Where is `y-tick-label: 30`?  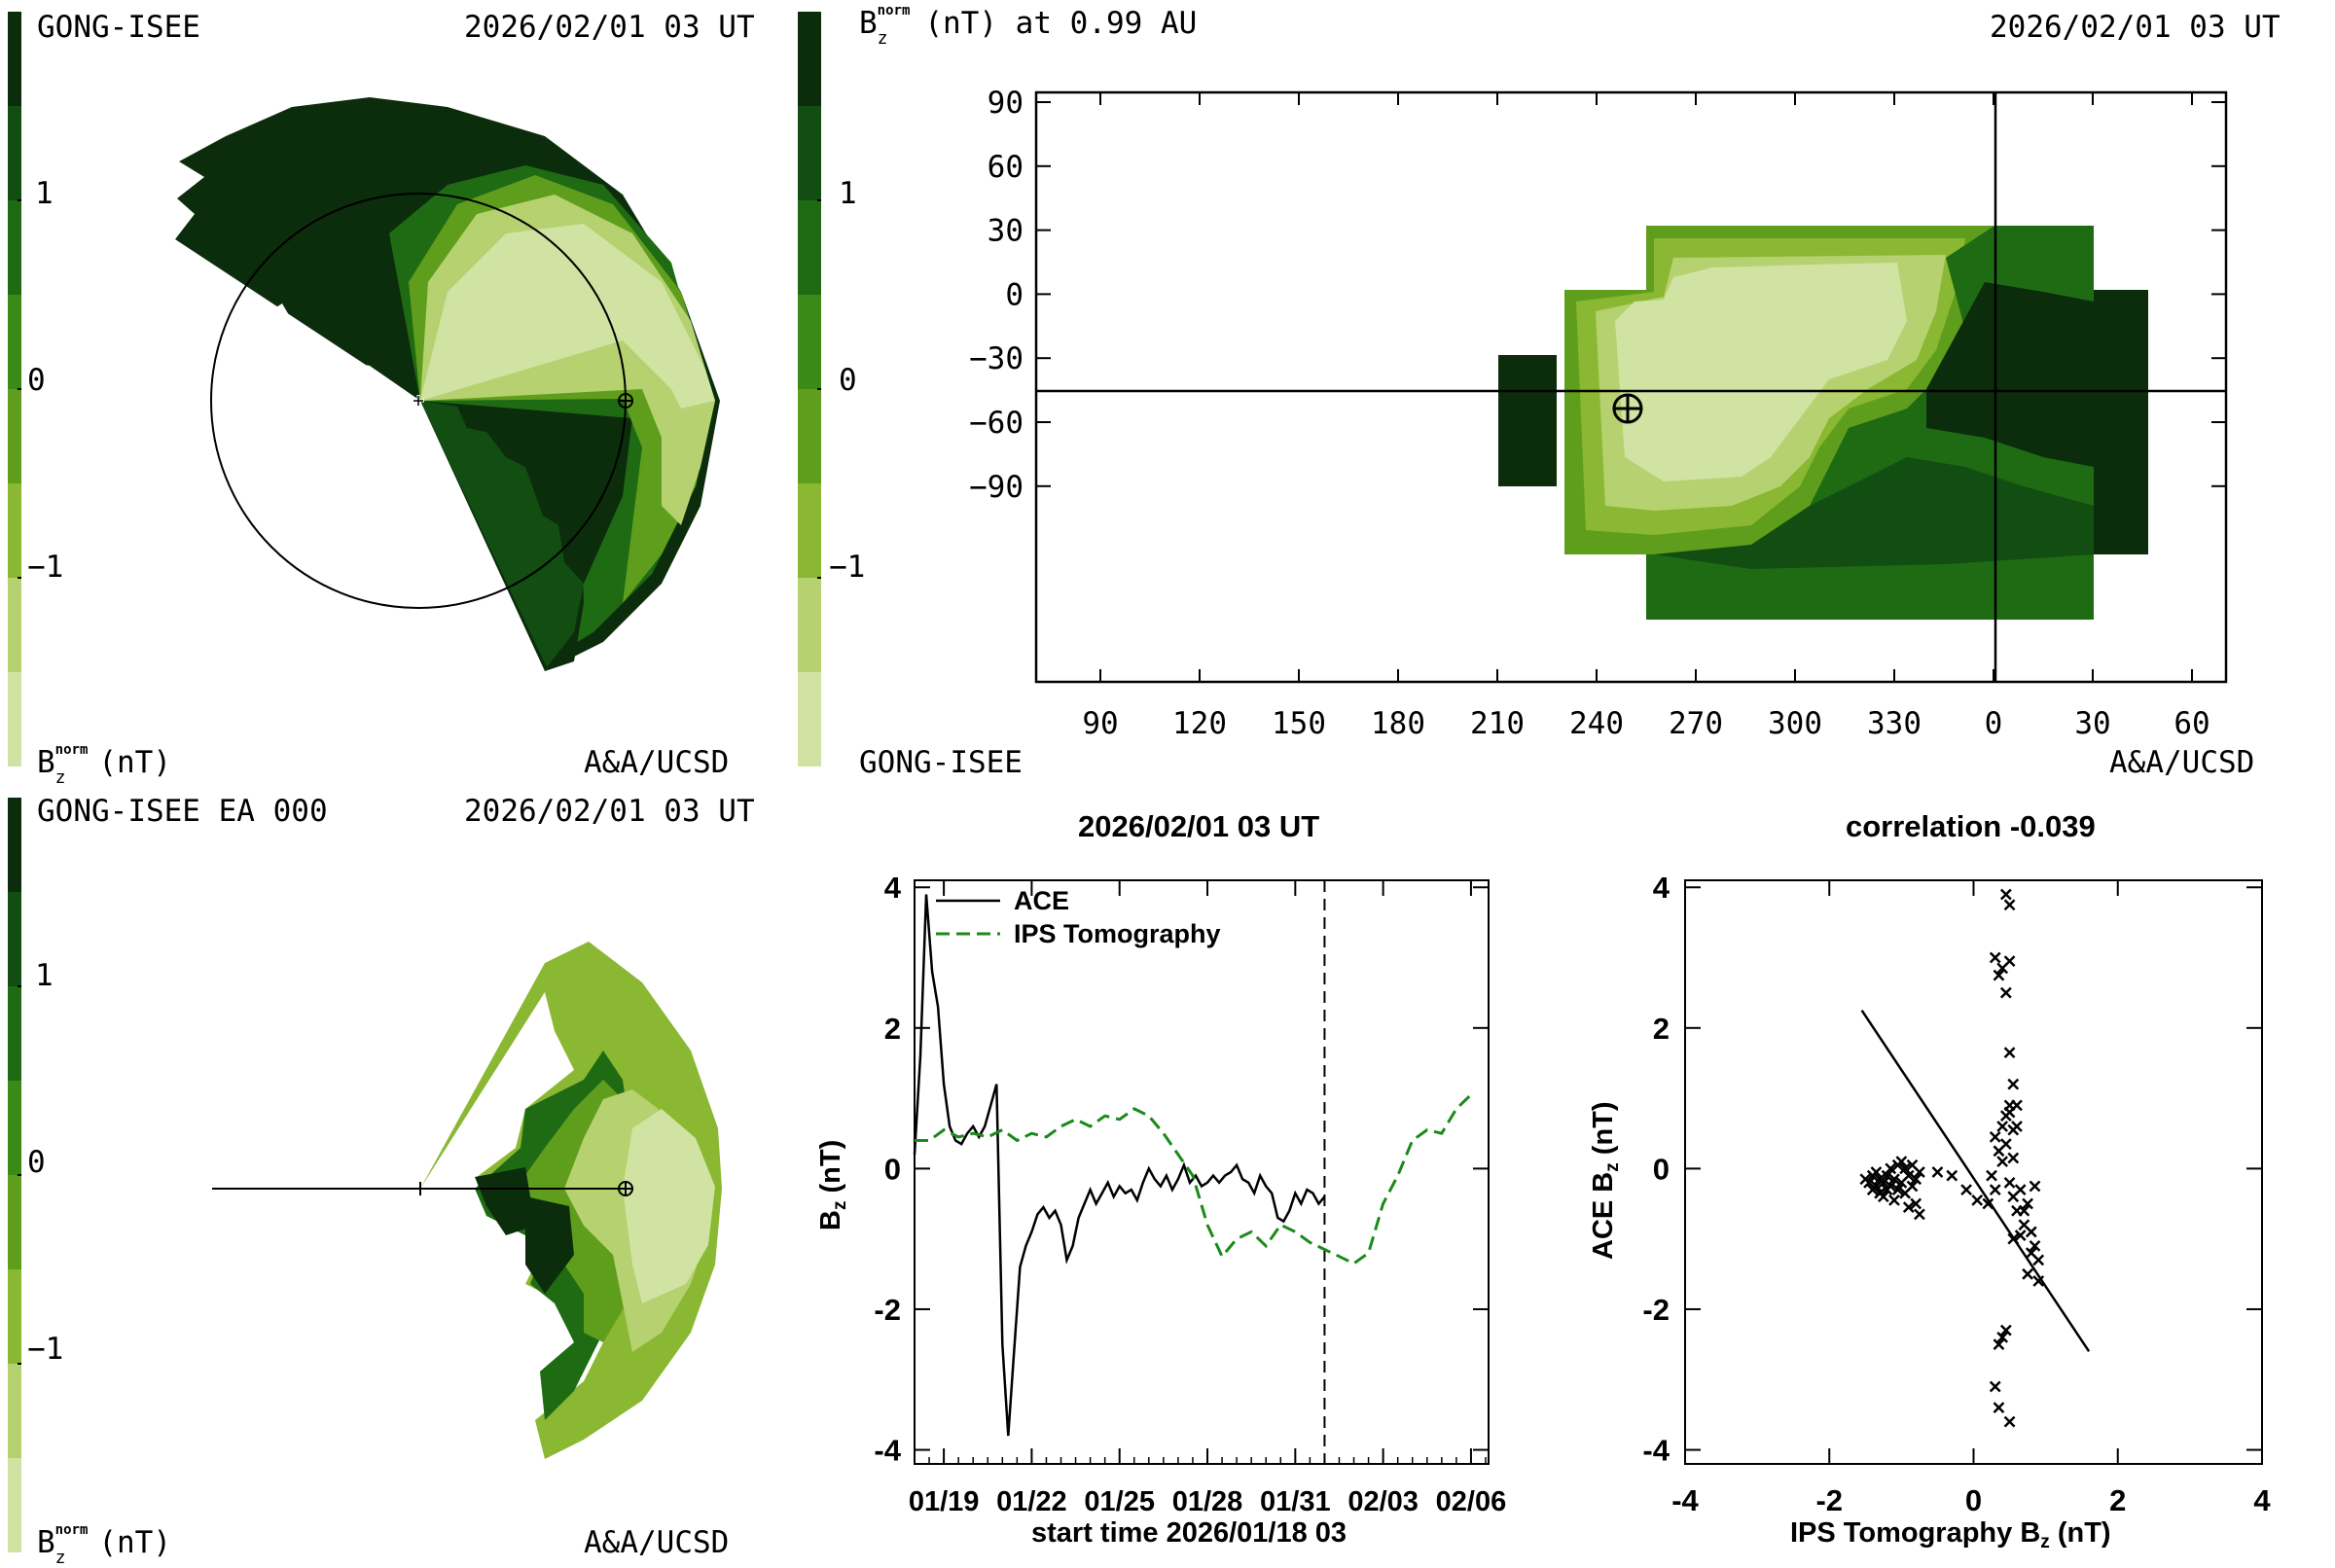 y-tick-label: 30 is located at coordinates (1006, 231).